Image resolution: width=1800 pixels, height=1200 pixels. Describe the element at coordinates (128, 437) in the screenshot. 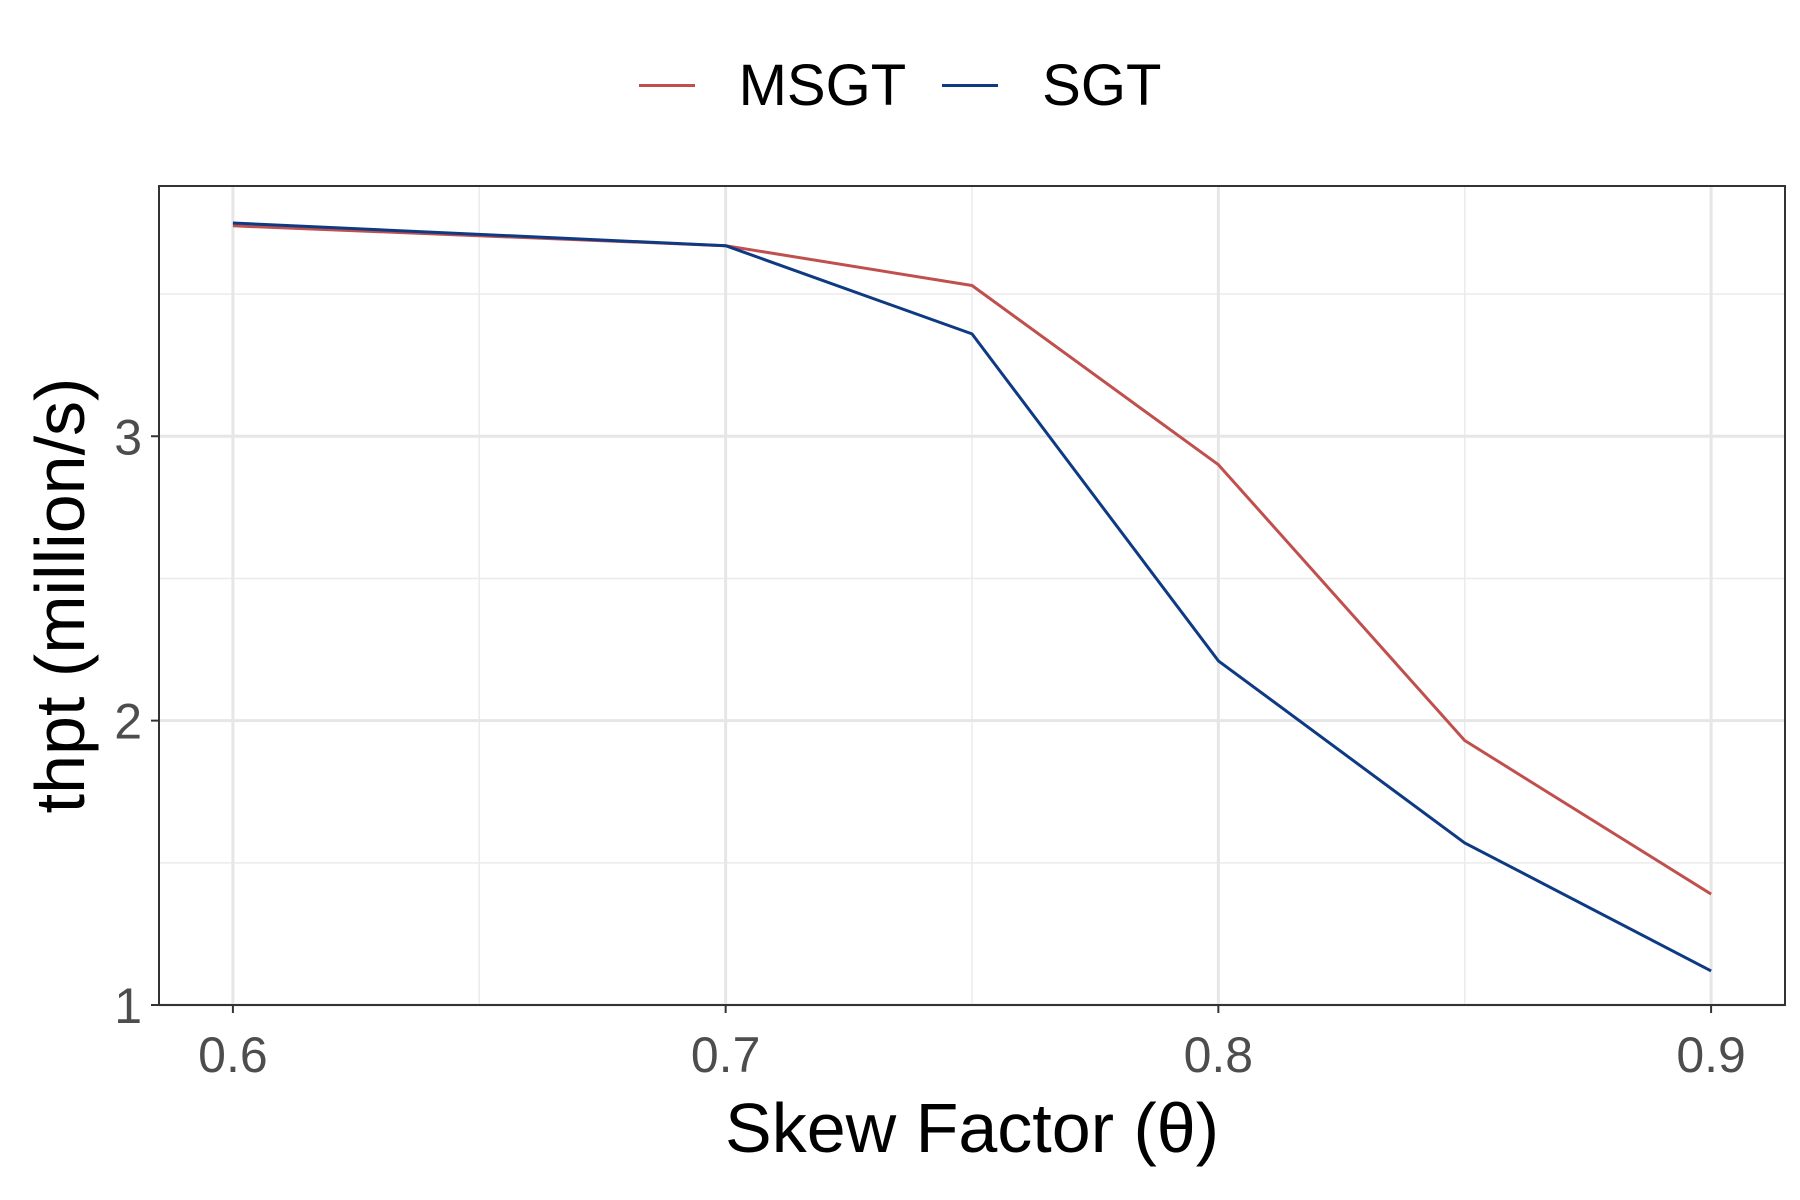

I see `y-tick-label: 3` at that location.